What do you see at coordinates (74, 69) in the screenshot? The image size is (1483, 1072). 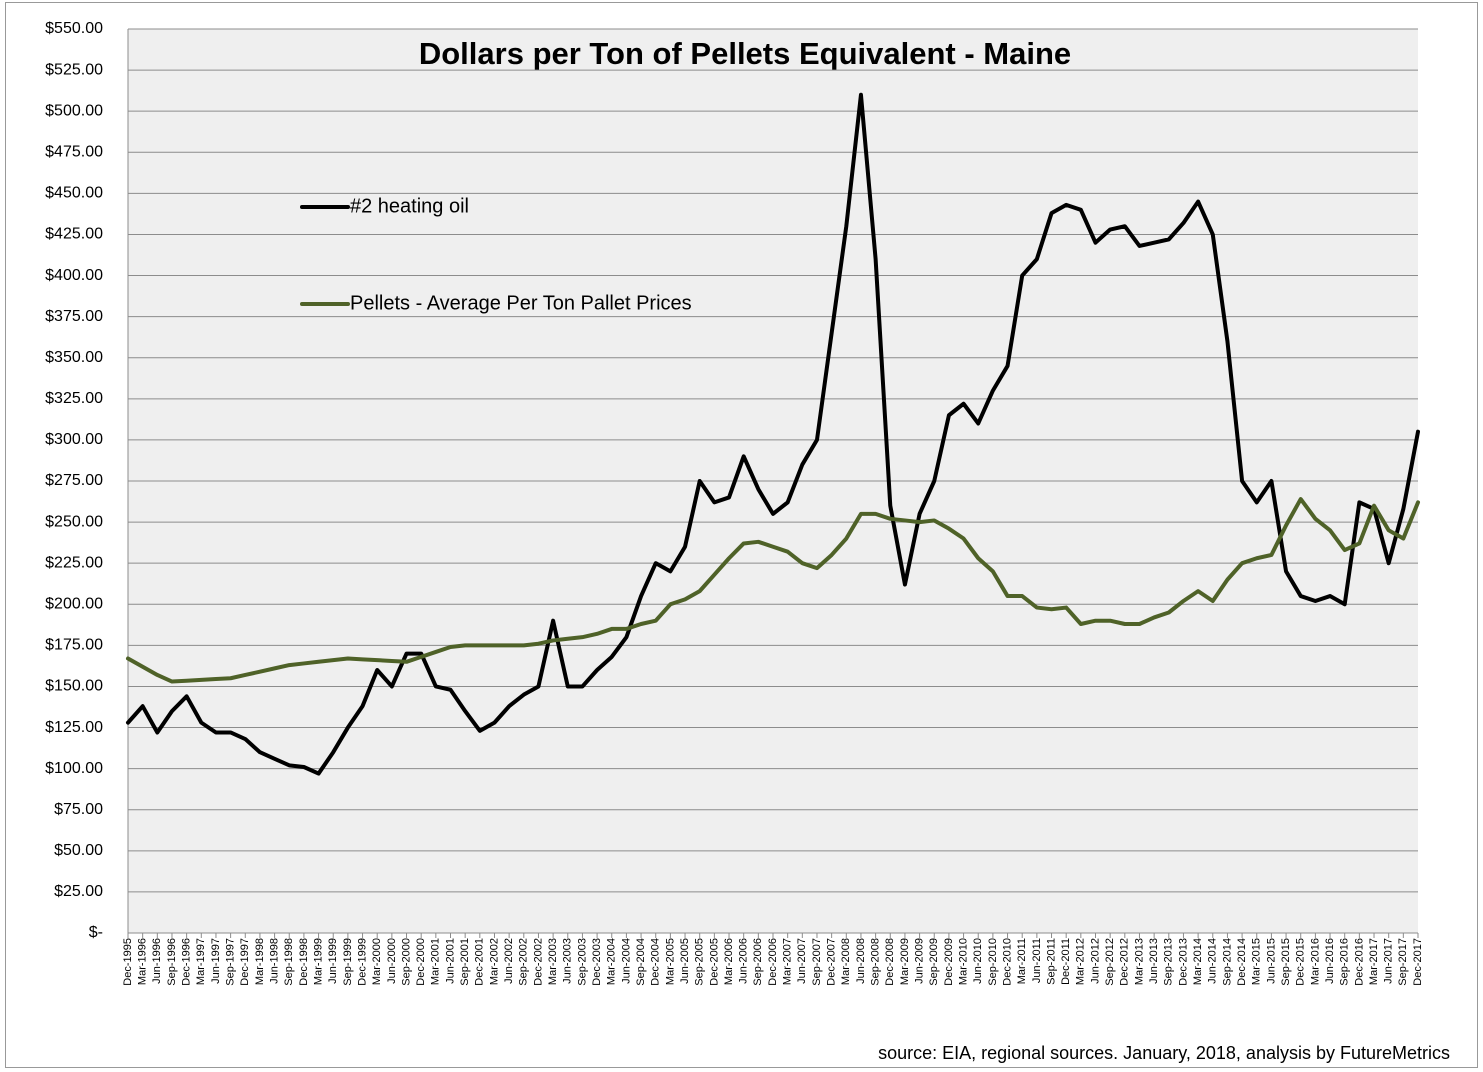 I see `y-tick-label: $525.00` at bounding box center [74, 69].